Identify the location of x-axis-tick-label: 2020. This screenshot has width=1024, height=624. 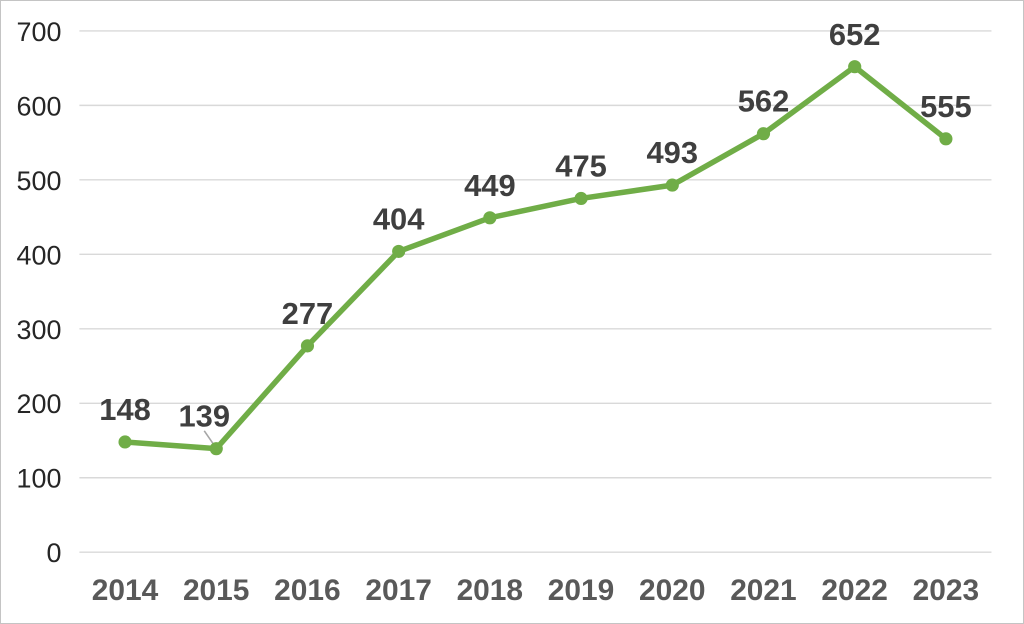
(672, 590).